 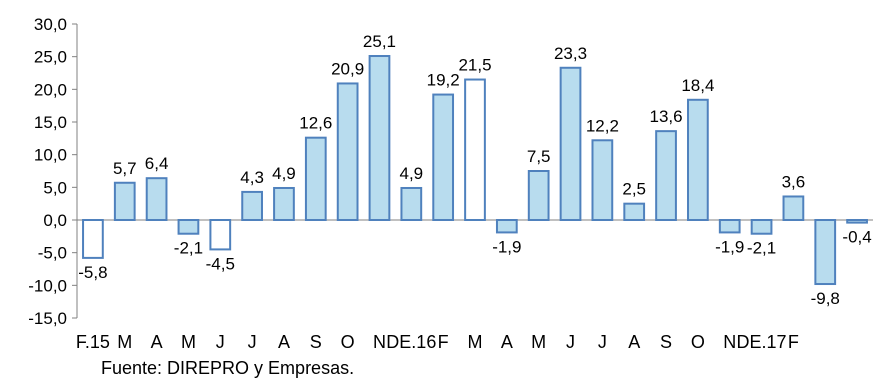 What do you see at coordinates (50, 122) in the screenshot?
I see `y-tick-label: 15,0` at bounding box center [50, 122].